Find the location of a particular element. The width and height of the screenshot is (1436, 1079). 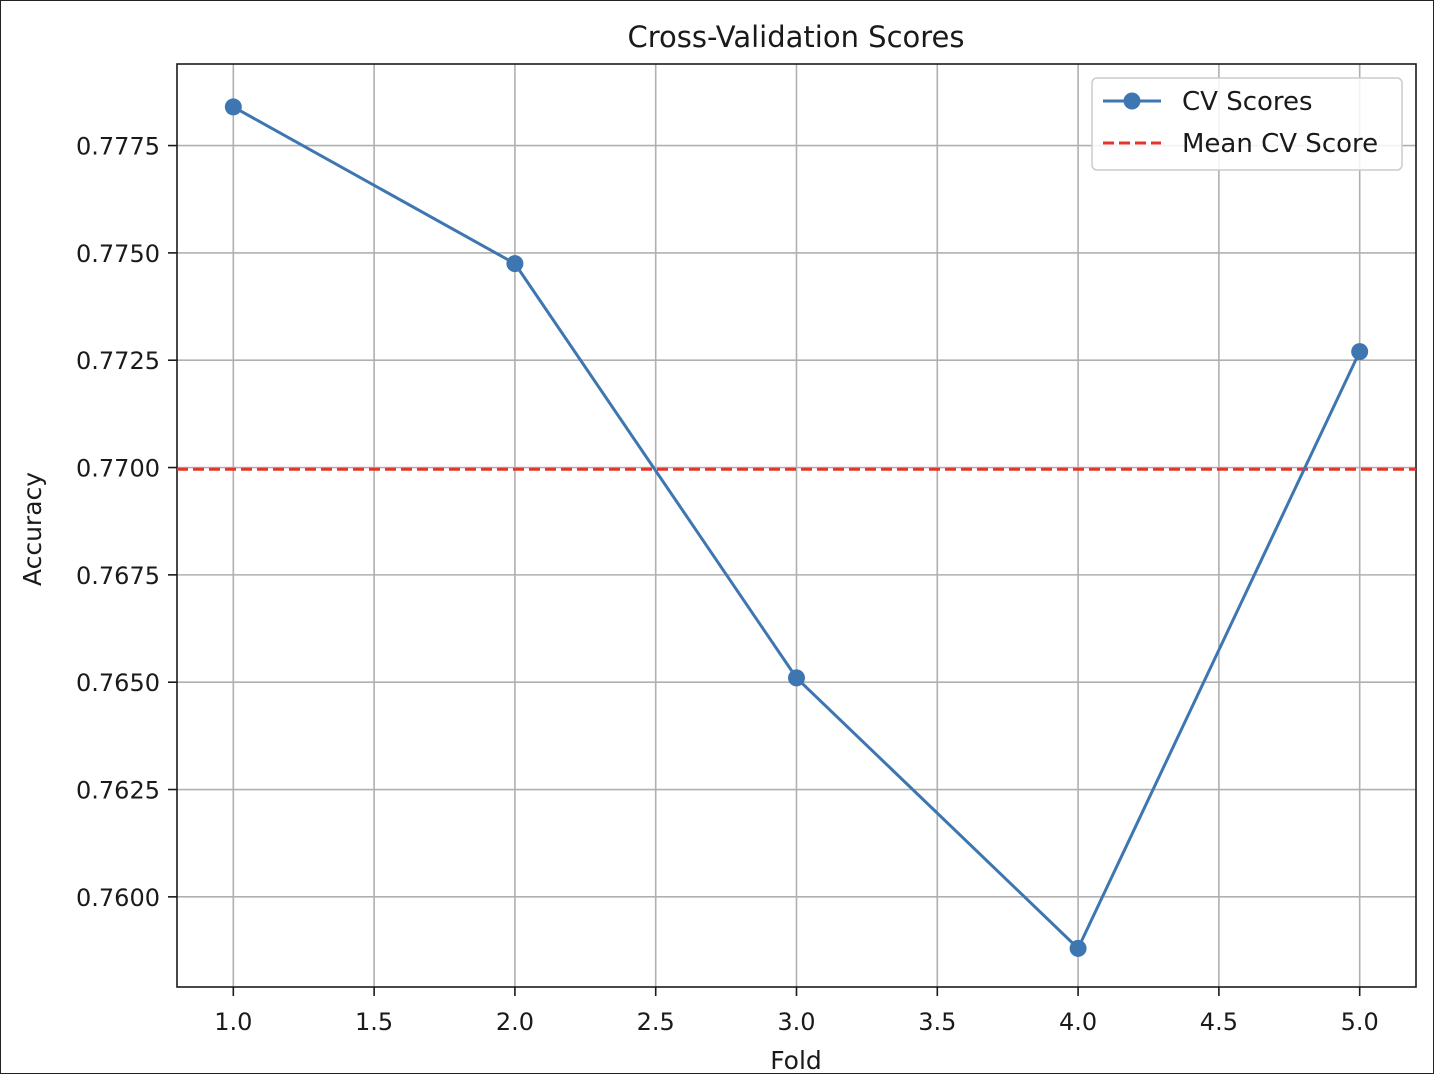

y-tick-label: 0.7775 is located at coordinates (118, 147).